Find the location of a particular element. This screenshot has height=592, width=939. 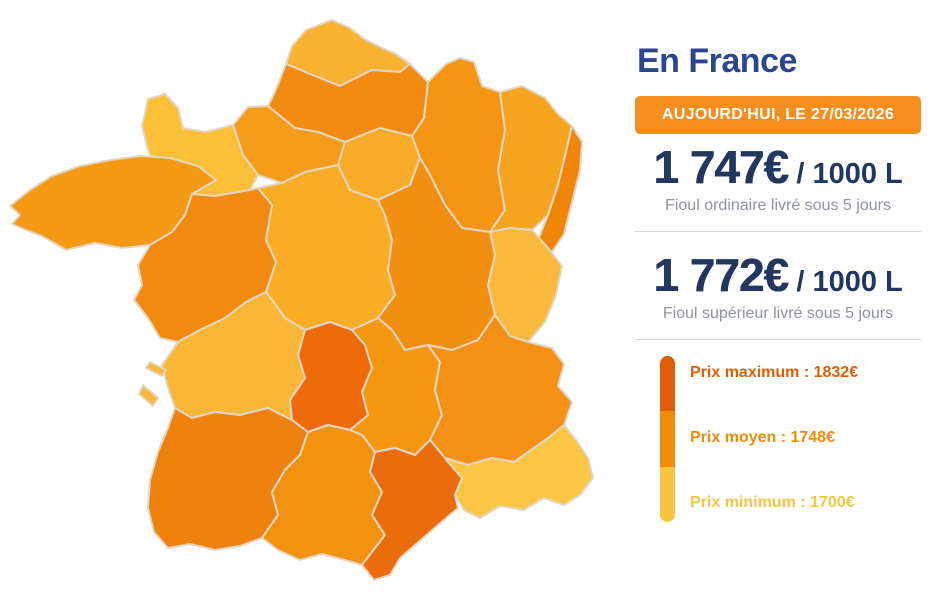

region-provence-alpes-cote-d-azur is located at coordinates (519, 471).